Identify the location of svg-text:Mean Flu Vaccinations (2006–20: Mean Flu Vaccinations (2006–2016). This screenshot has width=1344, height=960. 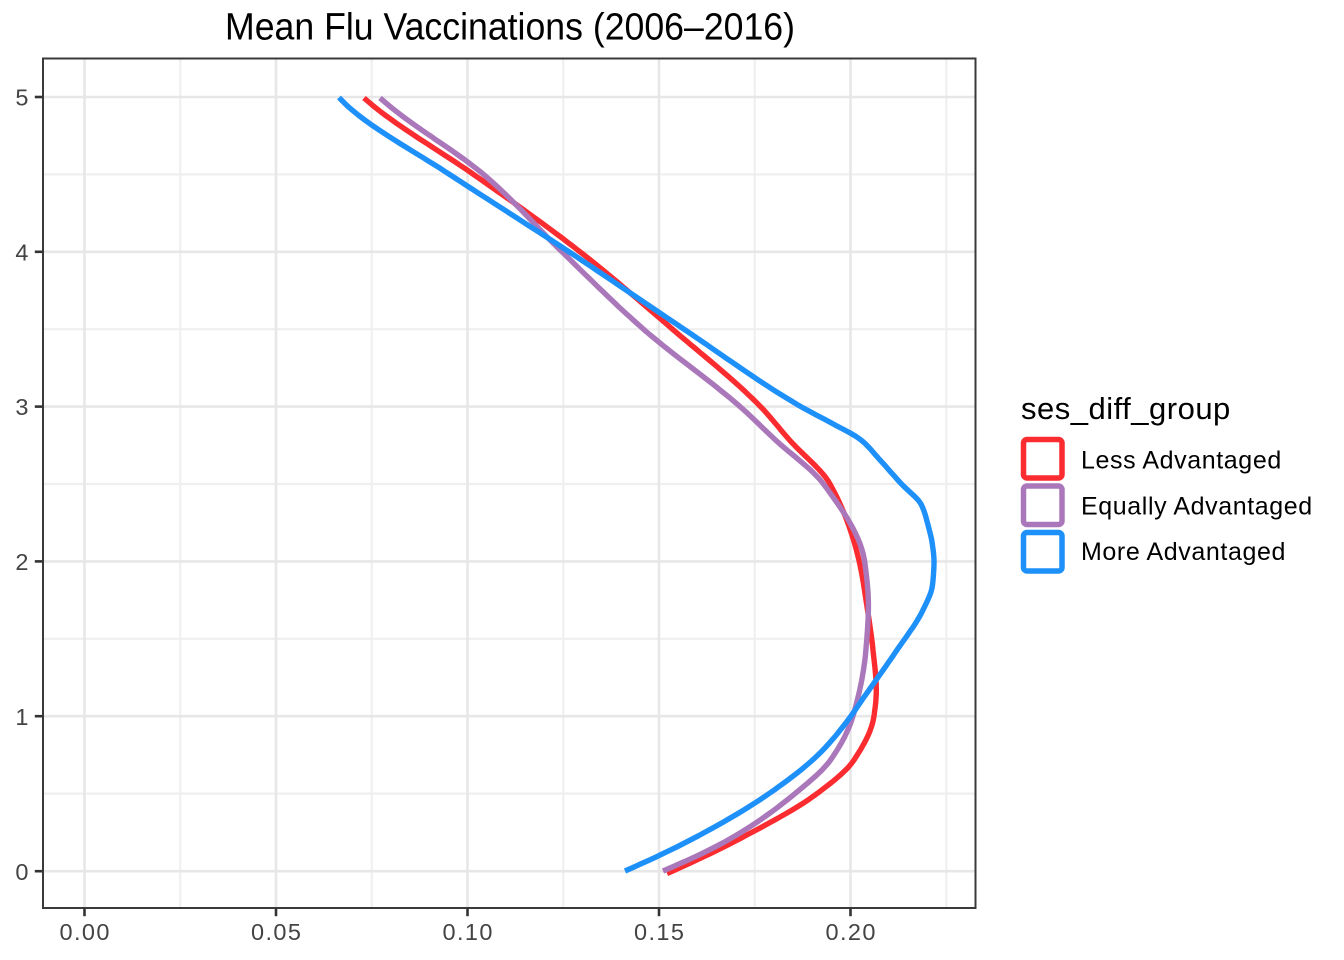
(510, 28).